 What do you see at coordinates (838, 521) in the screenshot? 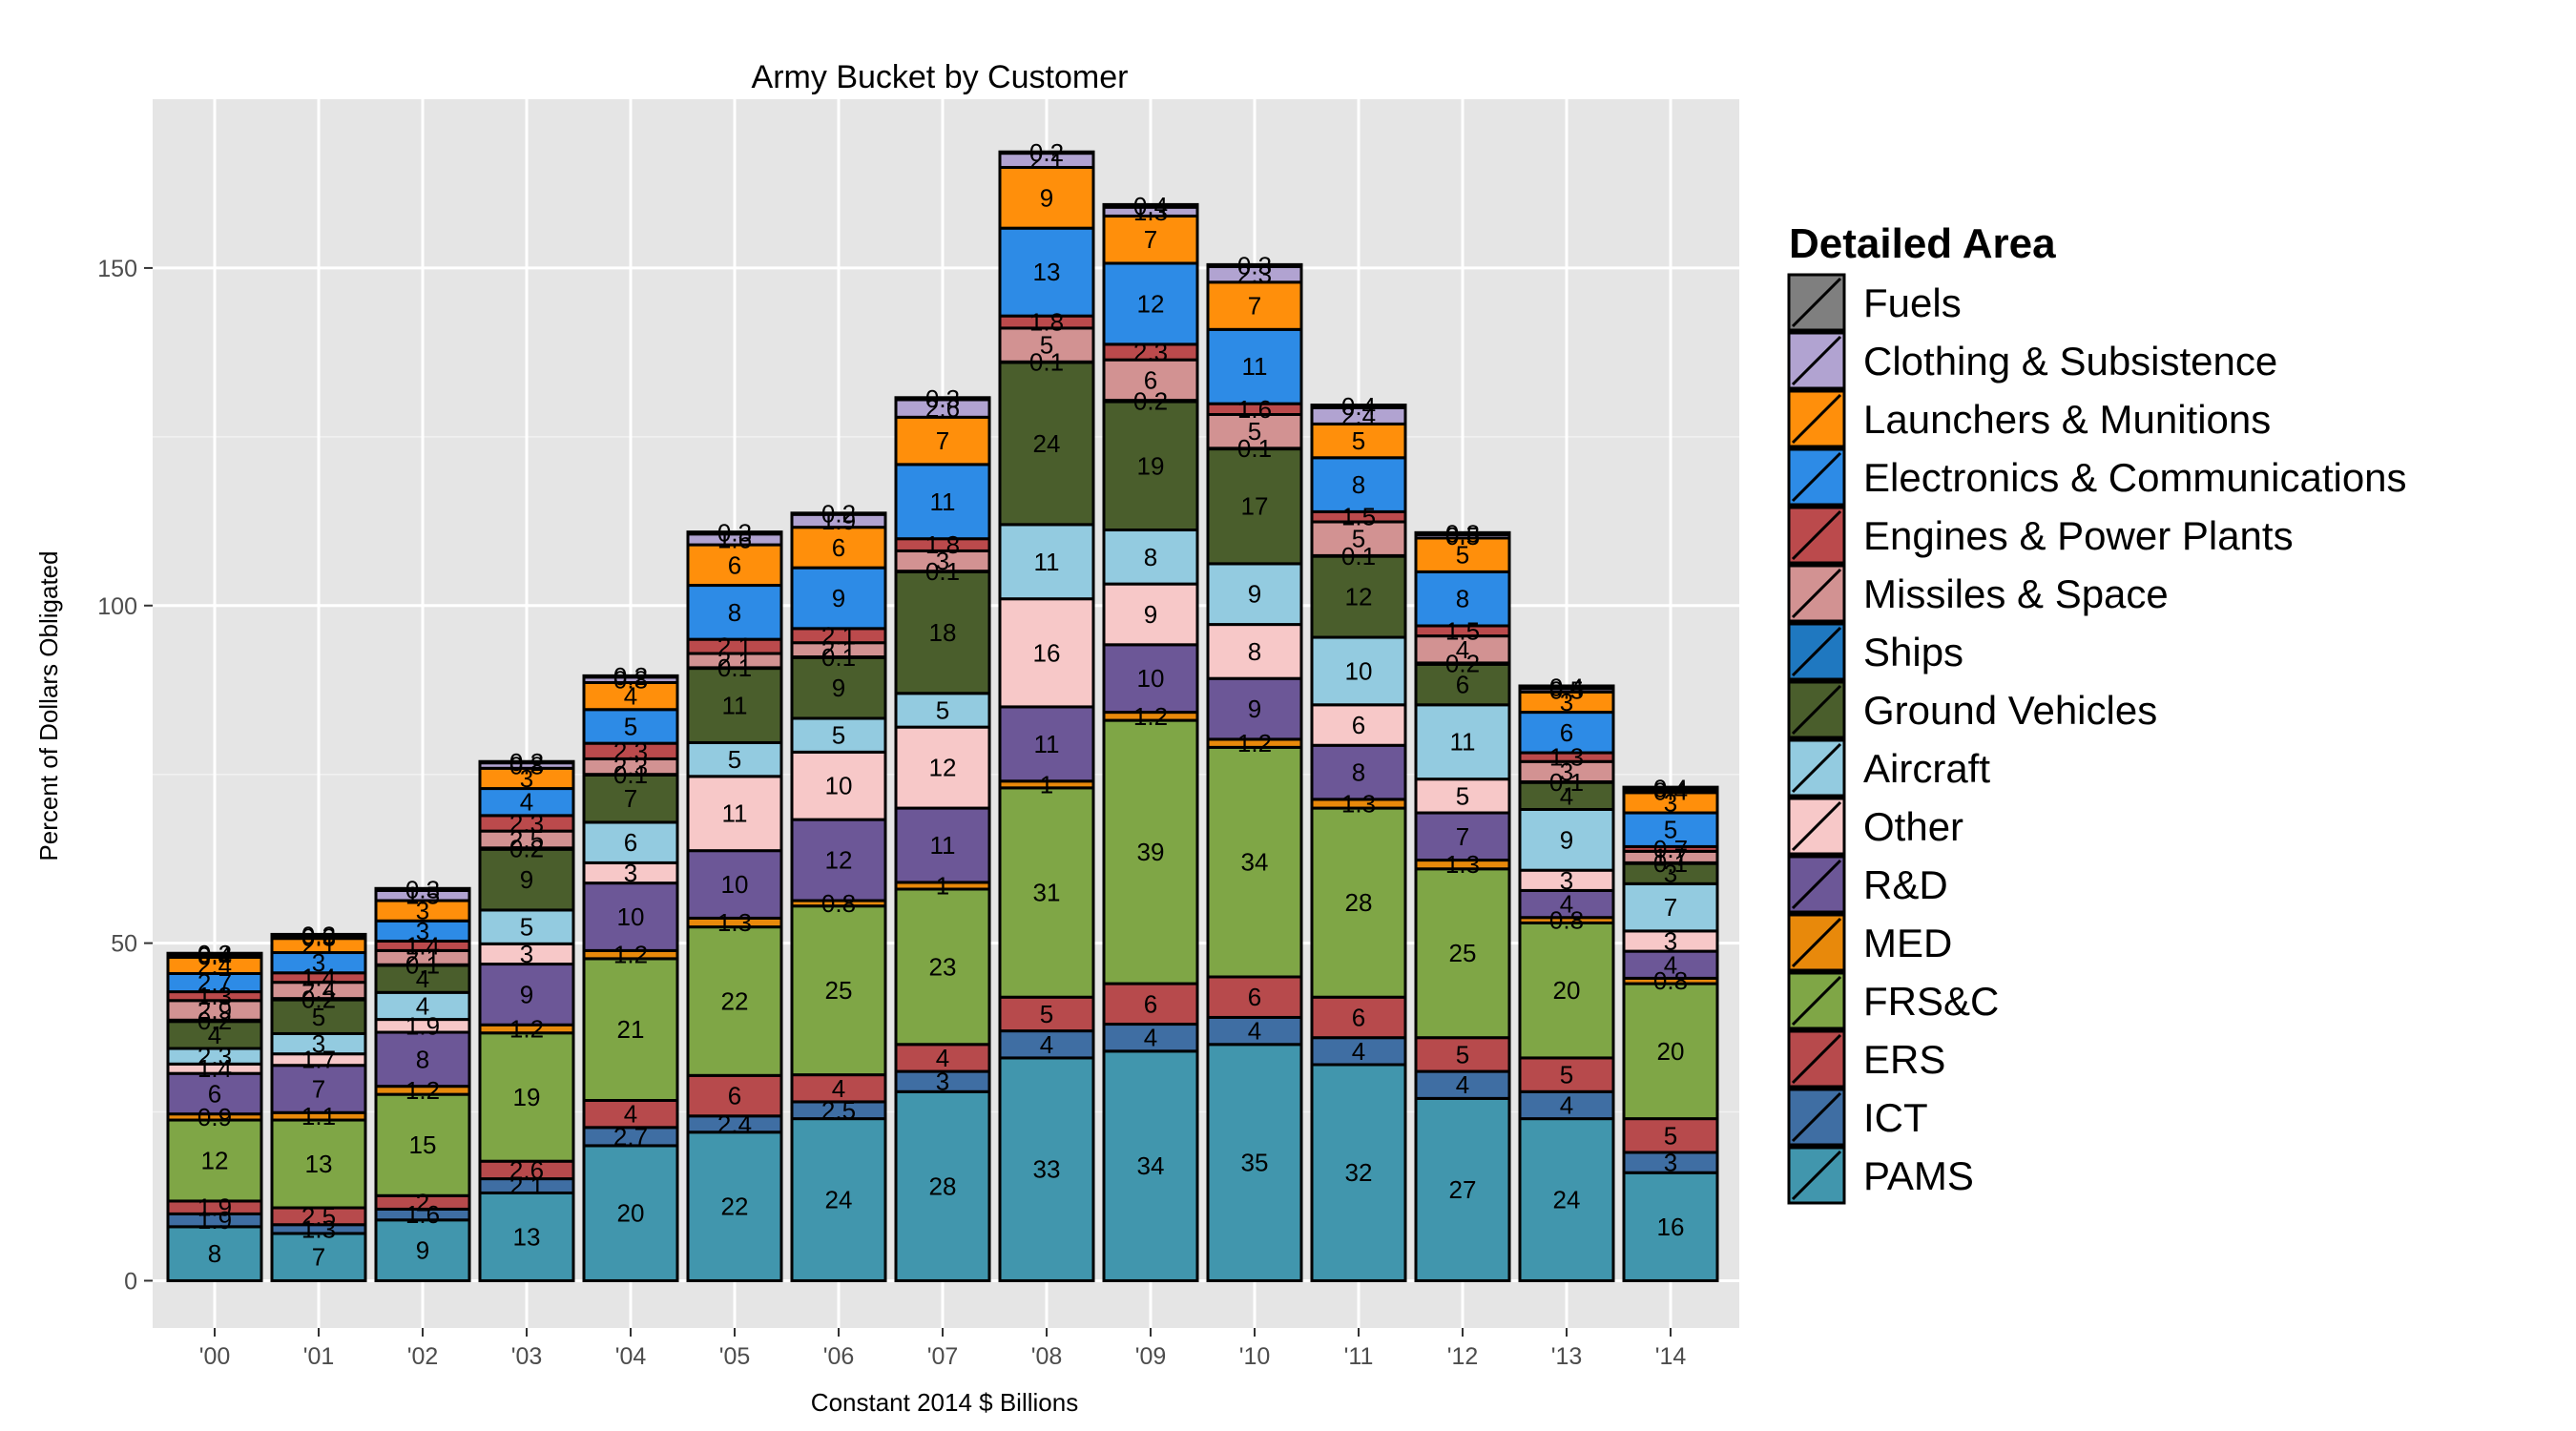
I see `segment-value-label: 1.9` at bounding box center [838, 521].